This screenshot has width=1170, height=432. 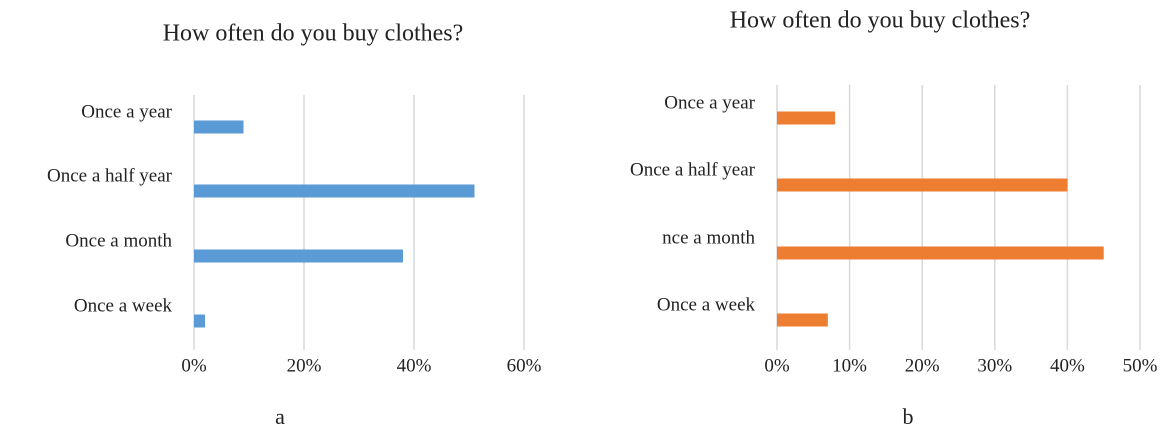 I want to click on x-tick-label: 10%, so click(x=849, y=365).